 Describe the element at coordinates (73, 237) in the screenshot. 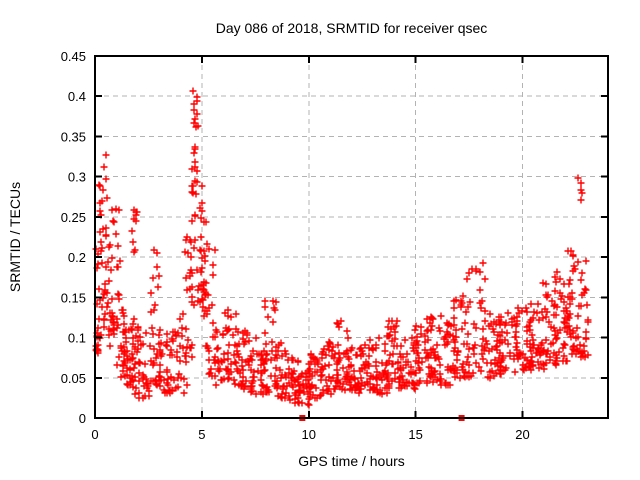

I see `y-tick-labels: 0 0.05 0.1 0.15 0.2 0.25 0.3 0.35 0.4 0.45` at that location.